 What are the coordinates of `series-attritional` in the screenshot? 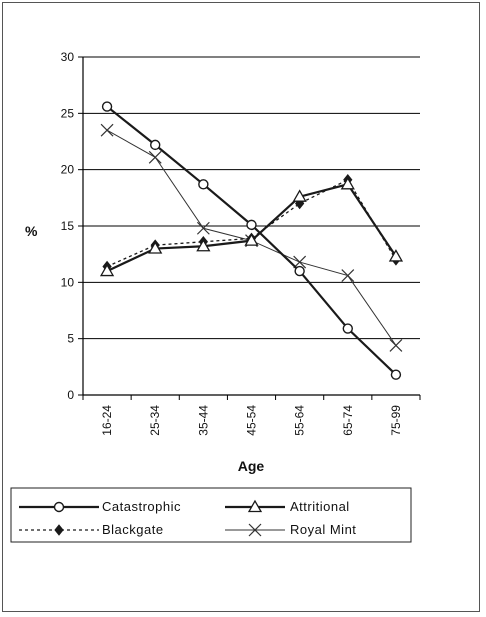 It's located at (251, 227).